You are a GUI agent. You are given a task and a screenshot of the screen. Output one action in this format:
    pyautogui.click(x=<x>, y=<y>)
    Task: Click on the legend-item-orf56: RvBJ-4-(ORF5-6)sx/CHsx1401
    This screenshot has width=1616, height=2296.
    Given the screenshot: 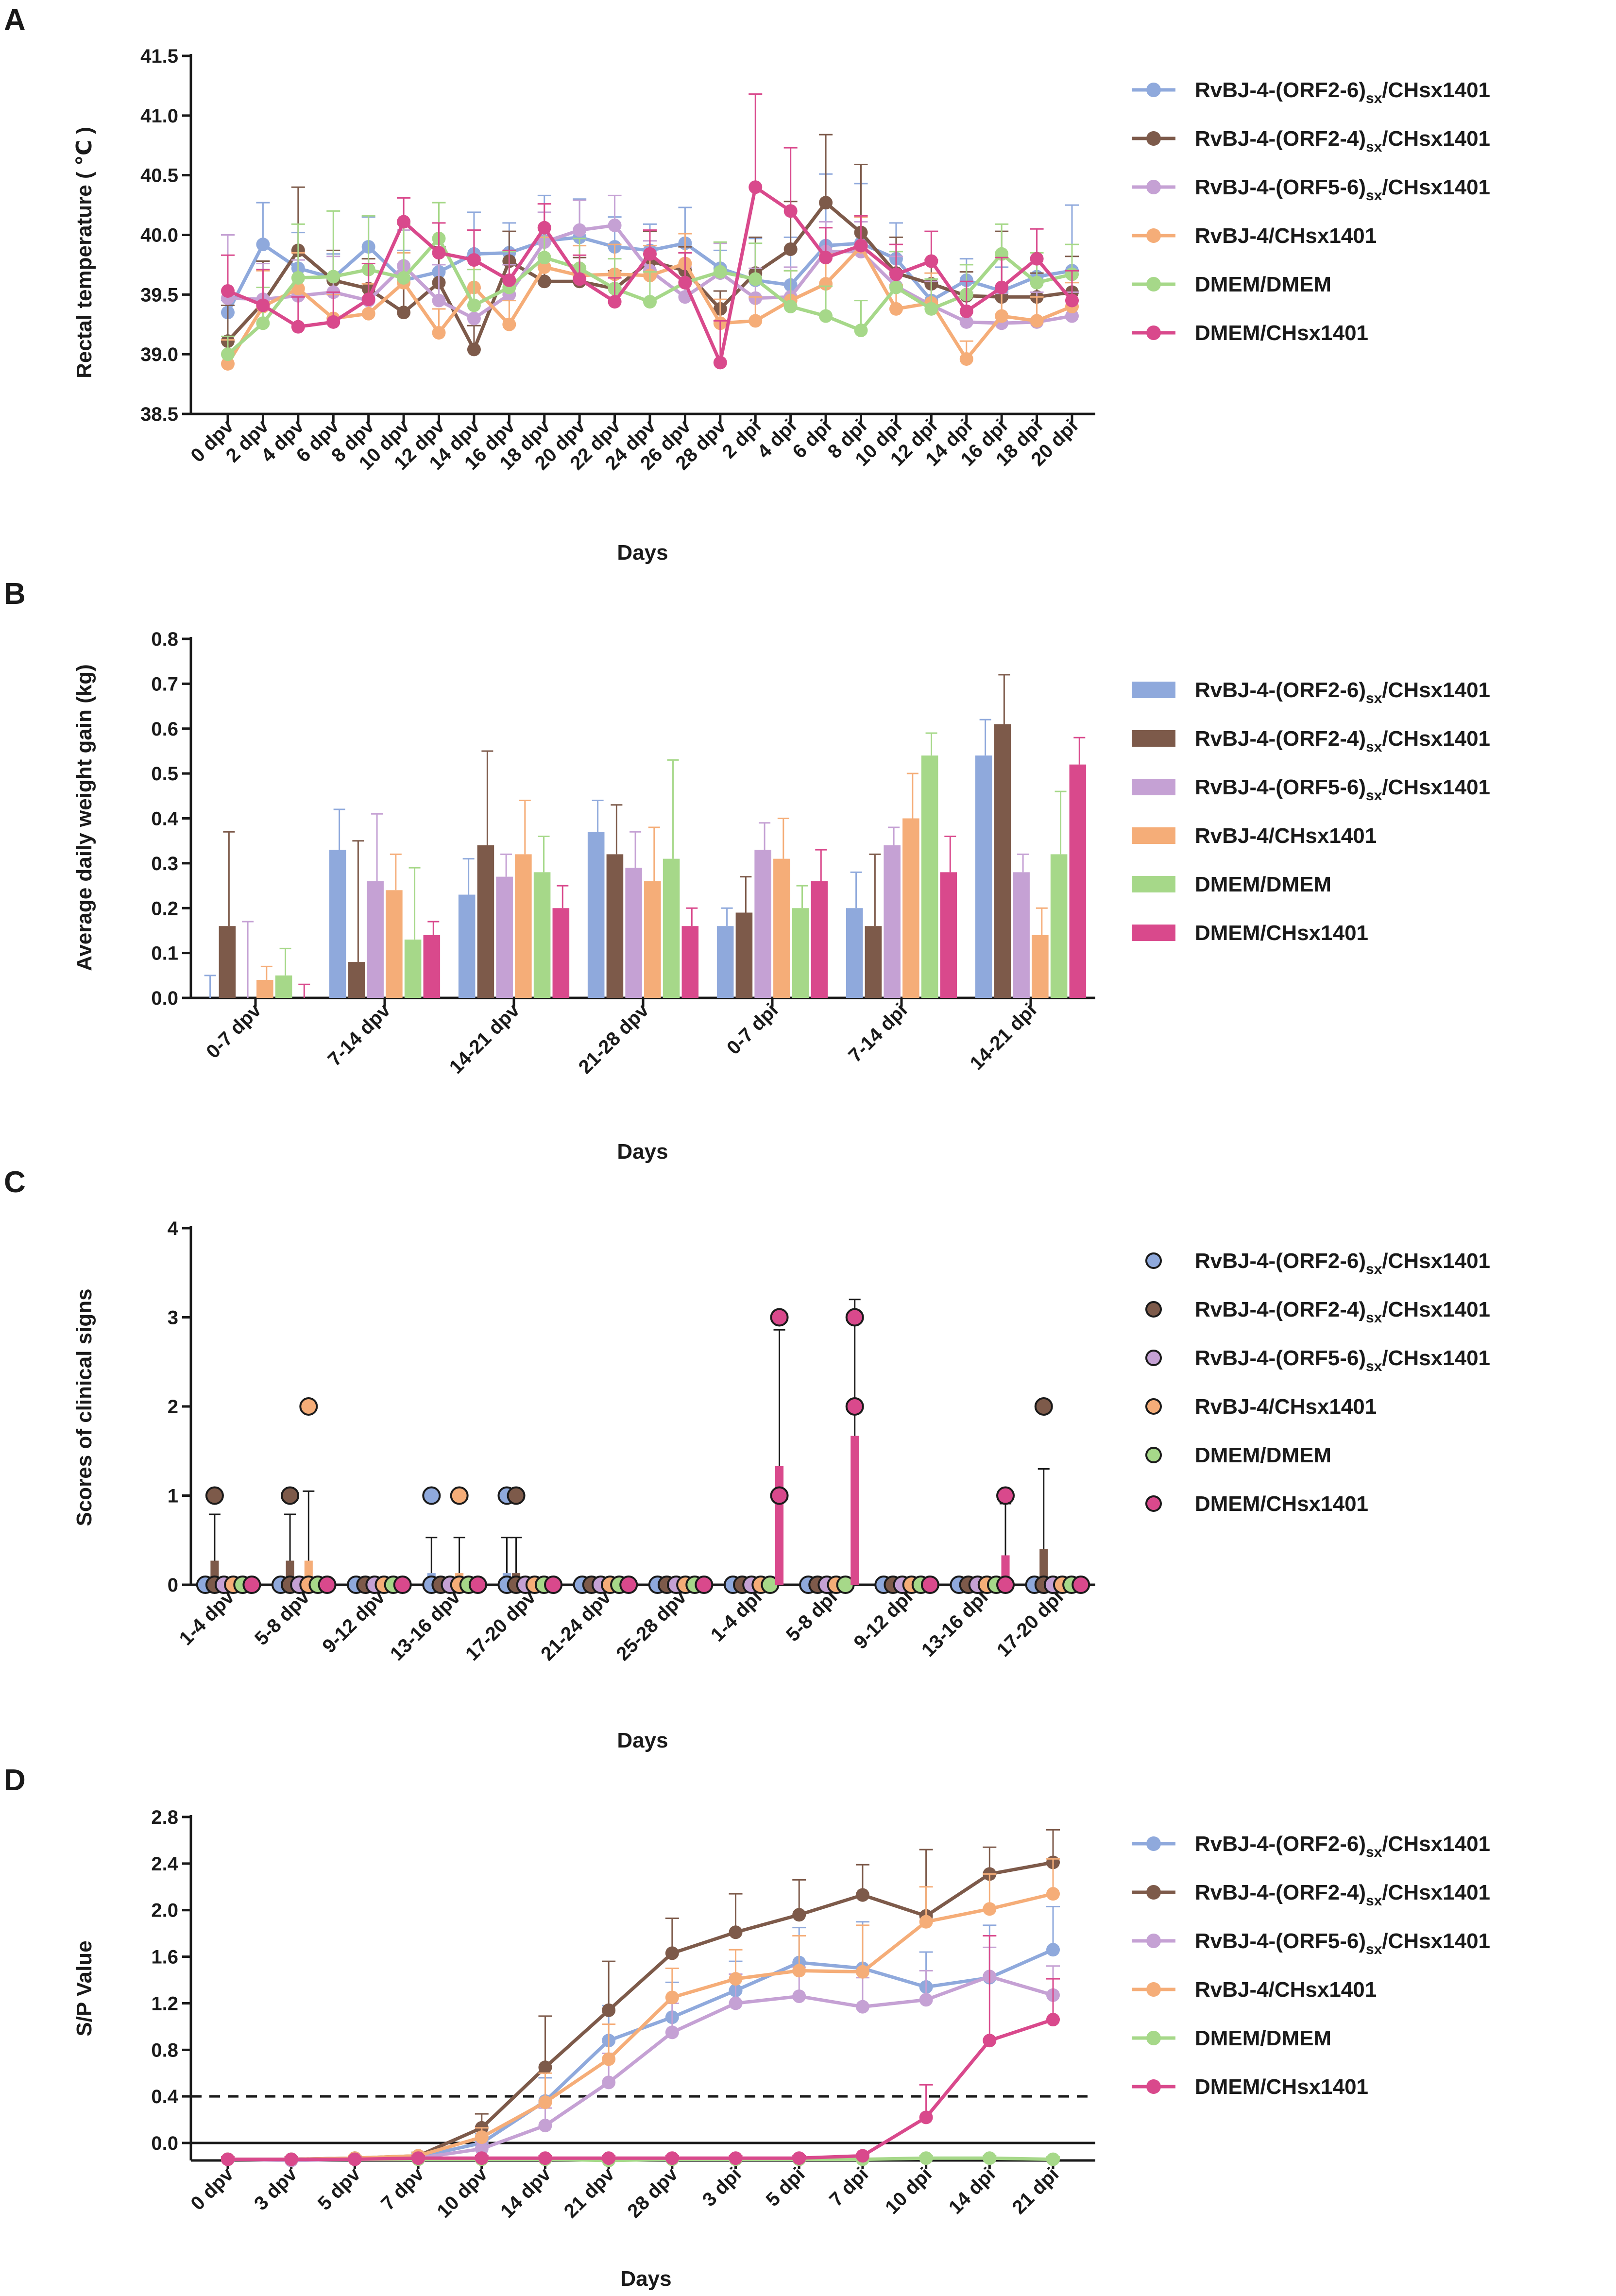 What is the action you would take?
    pyautogui.click(x=1311, y=789)
    